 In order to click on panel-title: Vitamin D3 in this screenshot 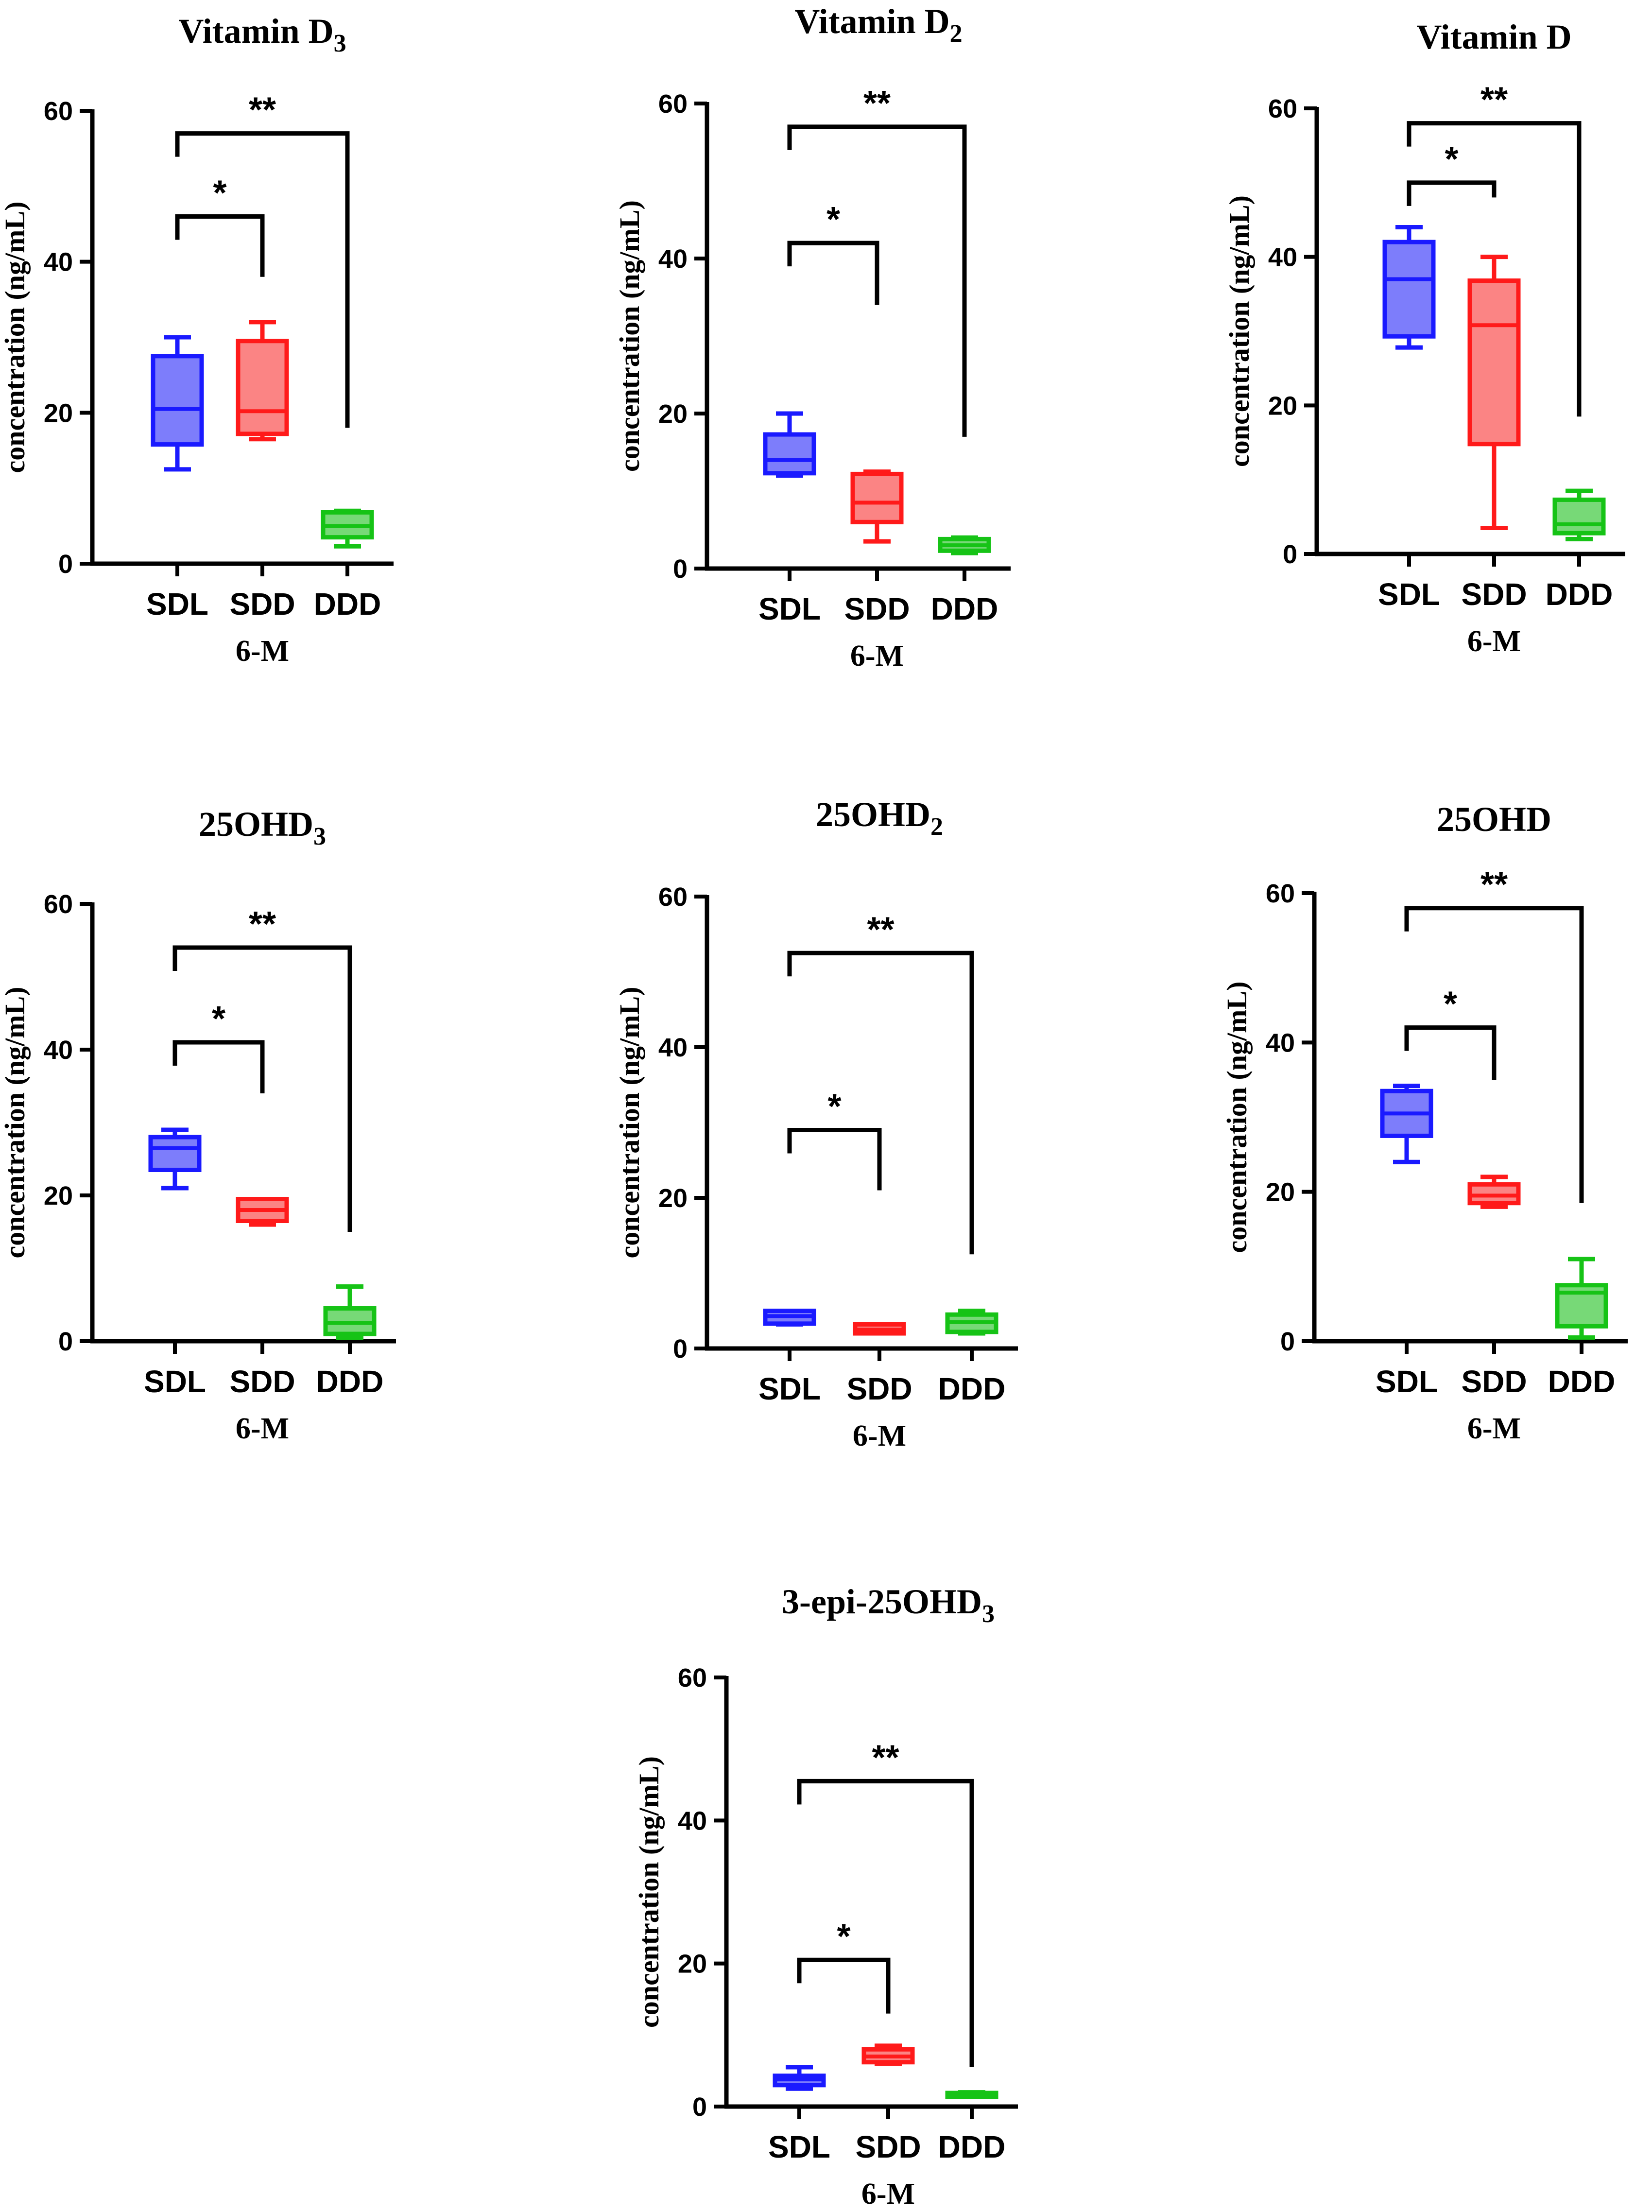, I will do `click(262, 34)`.